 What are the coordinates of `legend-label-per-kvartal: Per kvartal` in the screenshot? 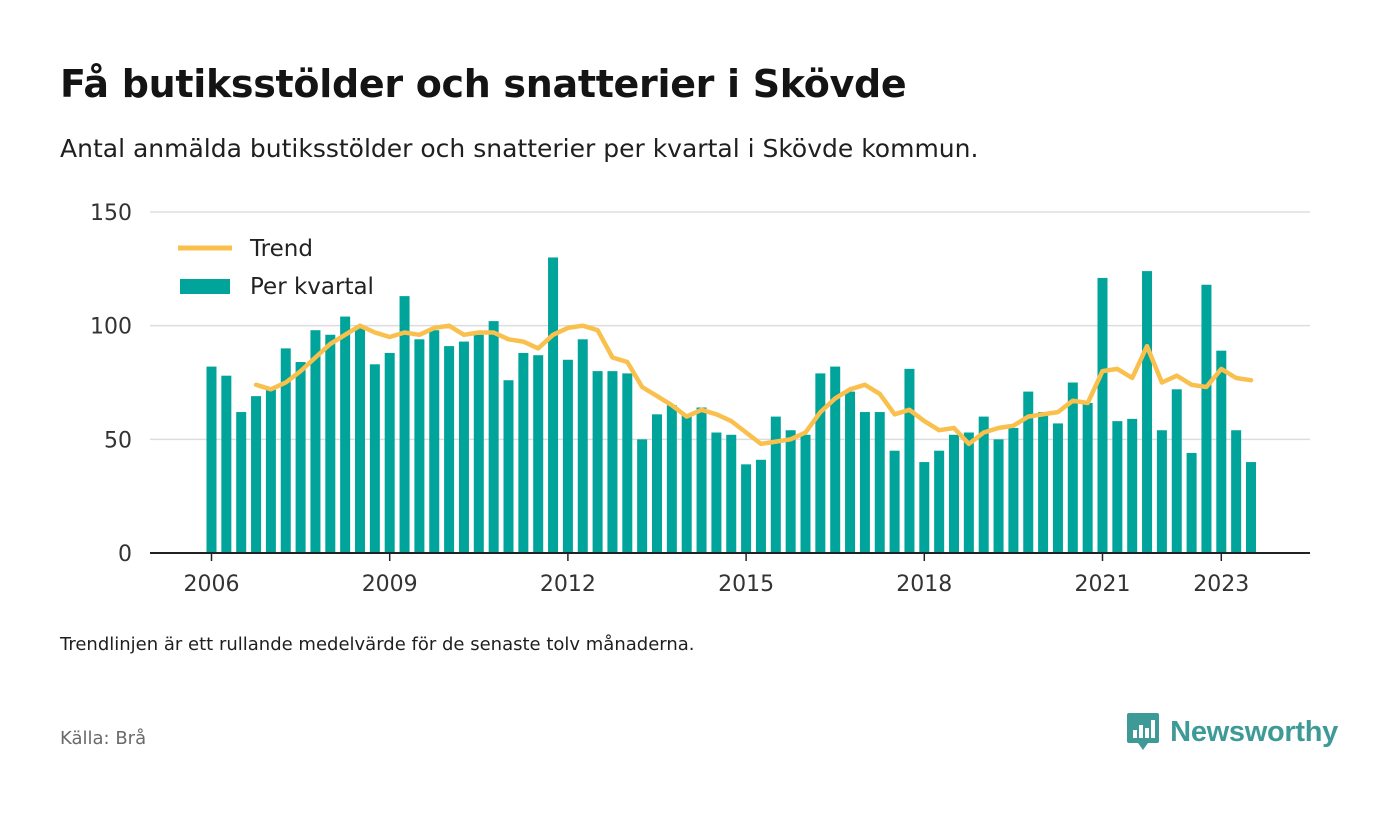 It's located at (312, 287).